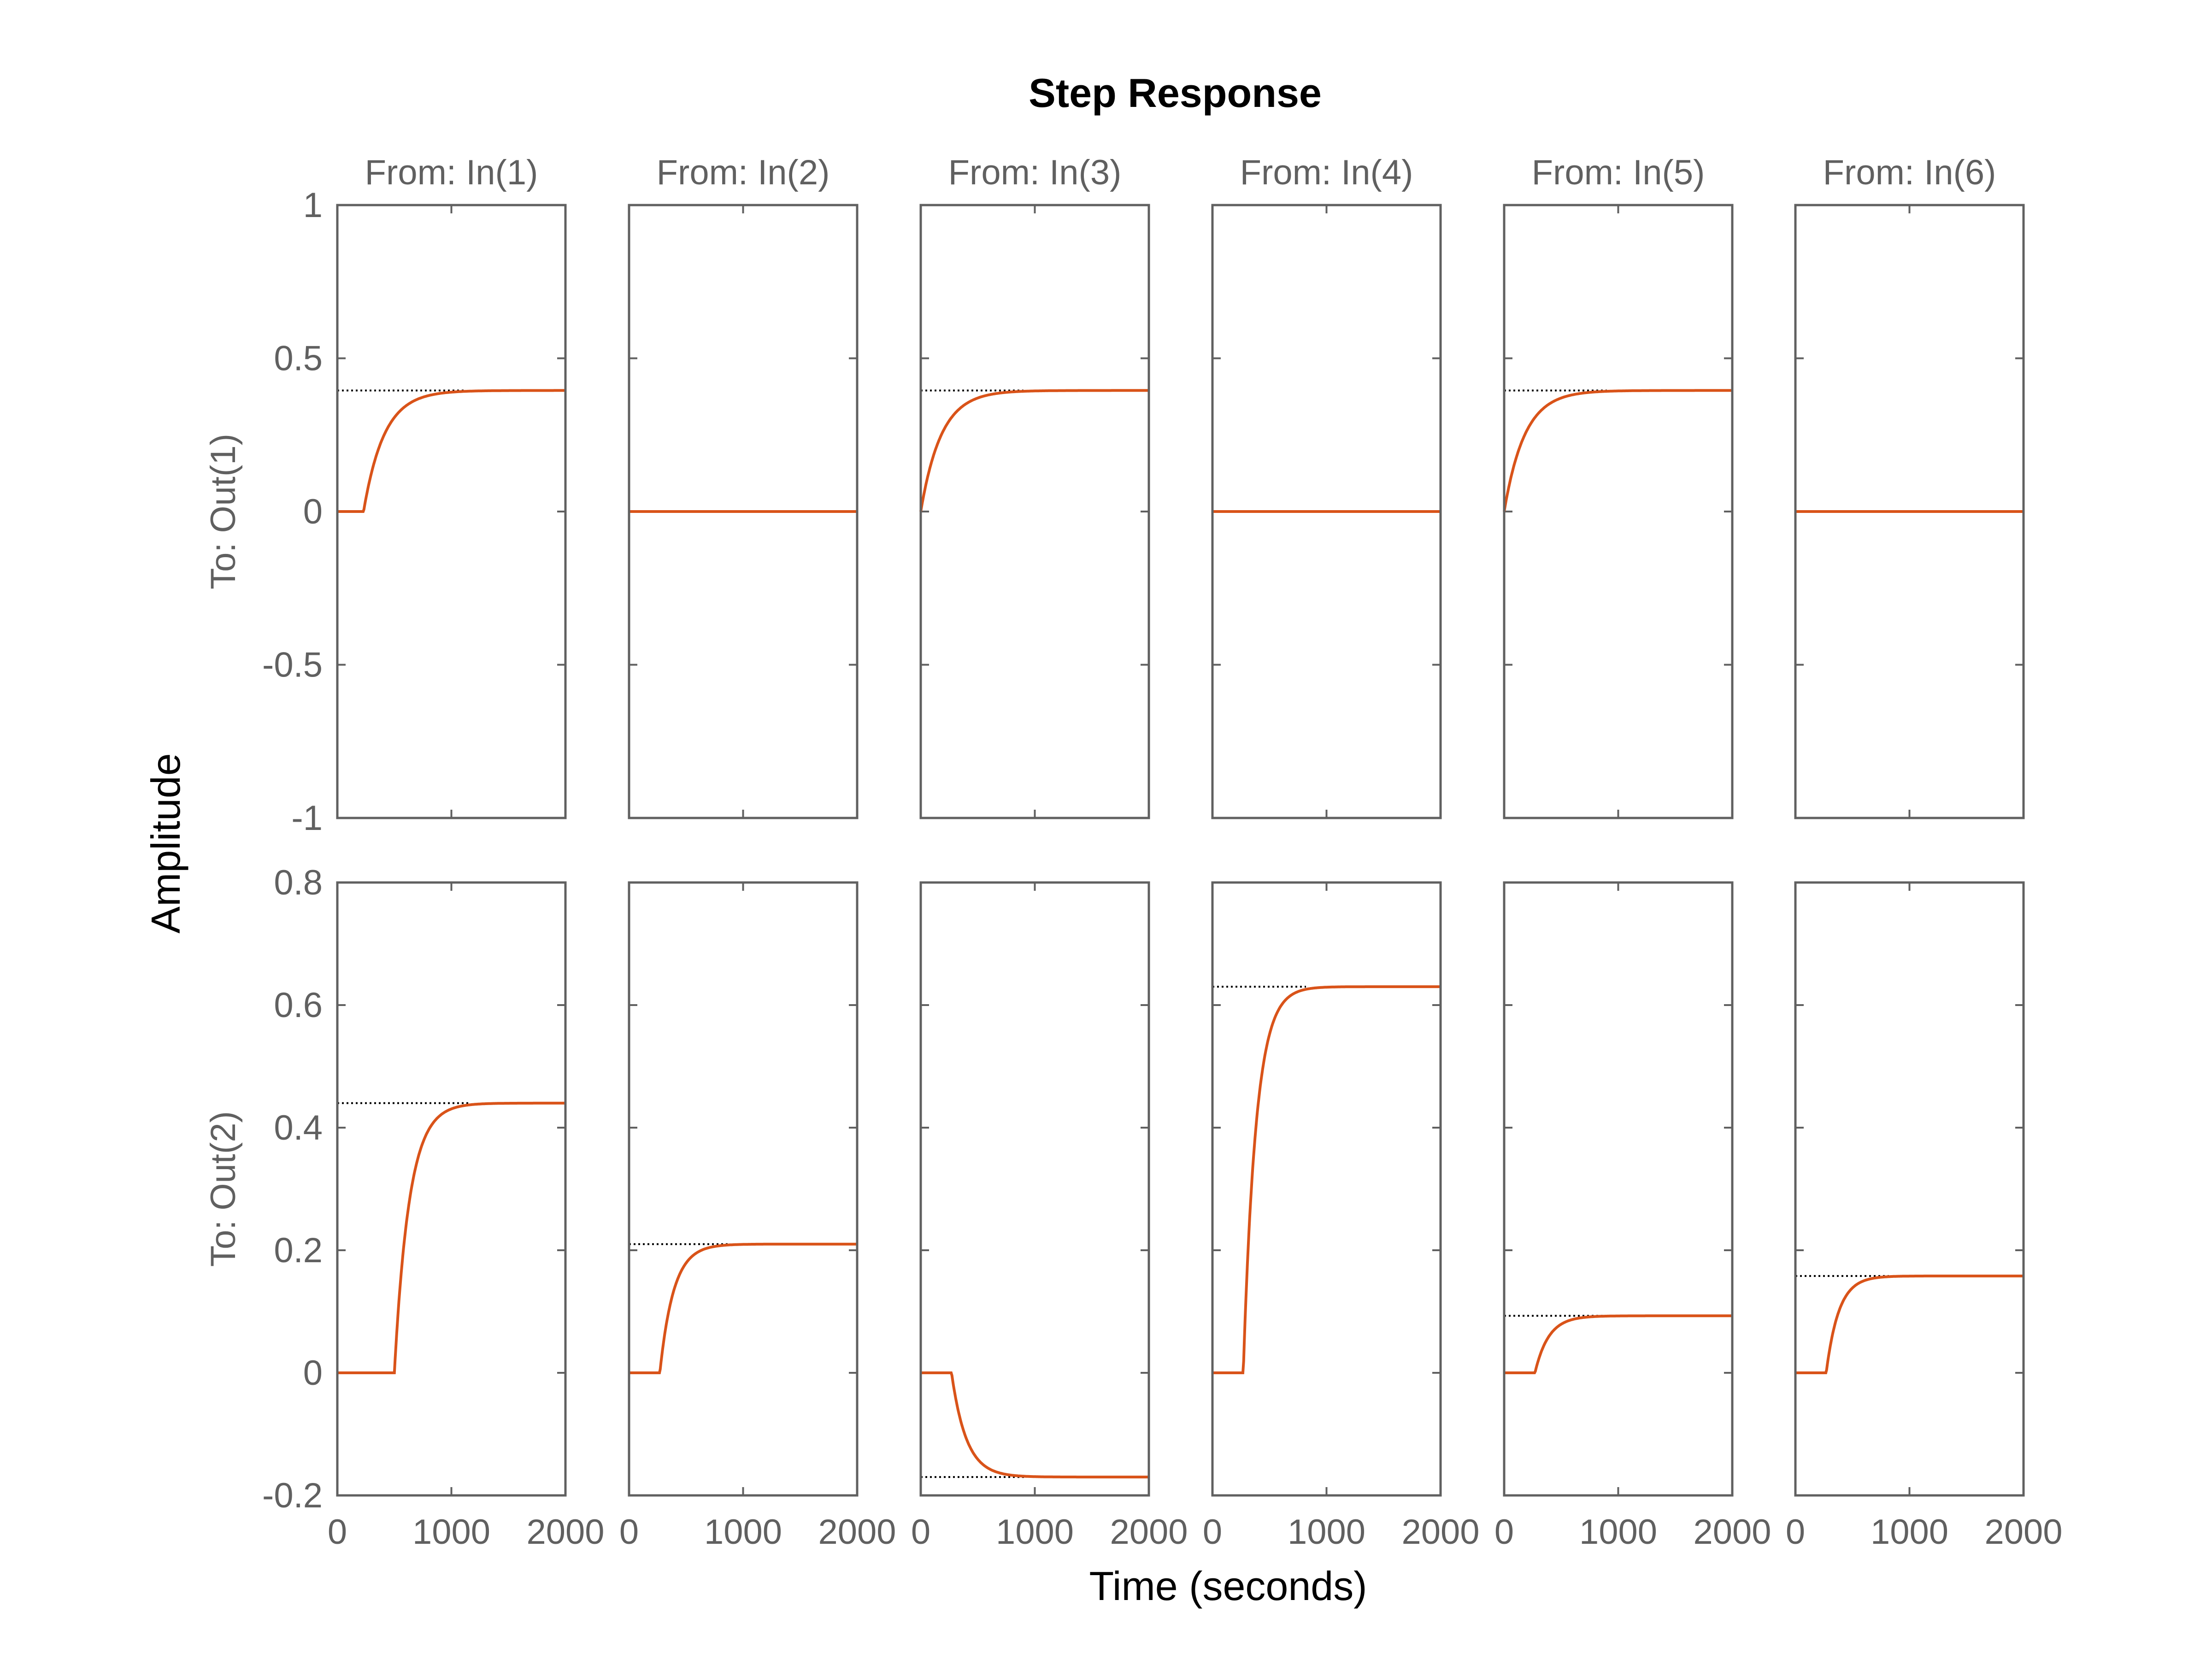 Image resolution: width=2212 pixels, height=1659 pixels. What do you see at coordinates (292, 665) in the screenshot?
I see `y-tick-label: -0.5` at bounding box center [292, 665].